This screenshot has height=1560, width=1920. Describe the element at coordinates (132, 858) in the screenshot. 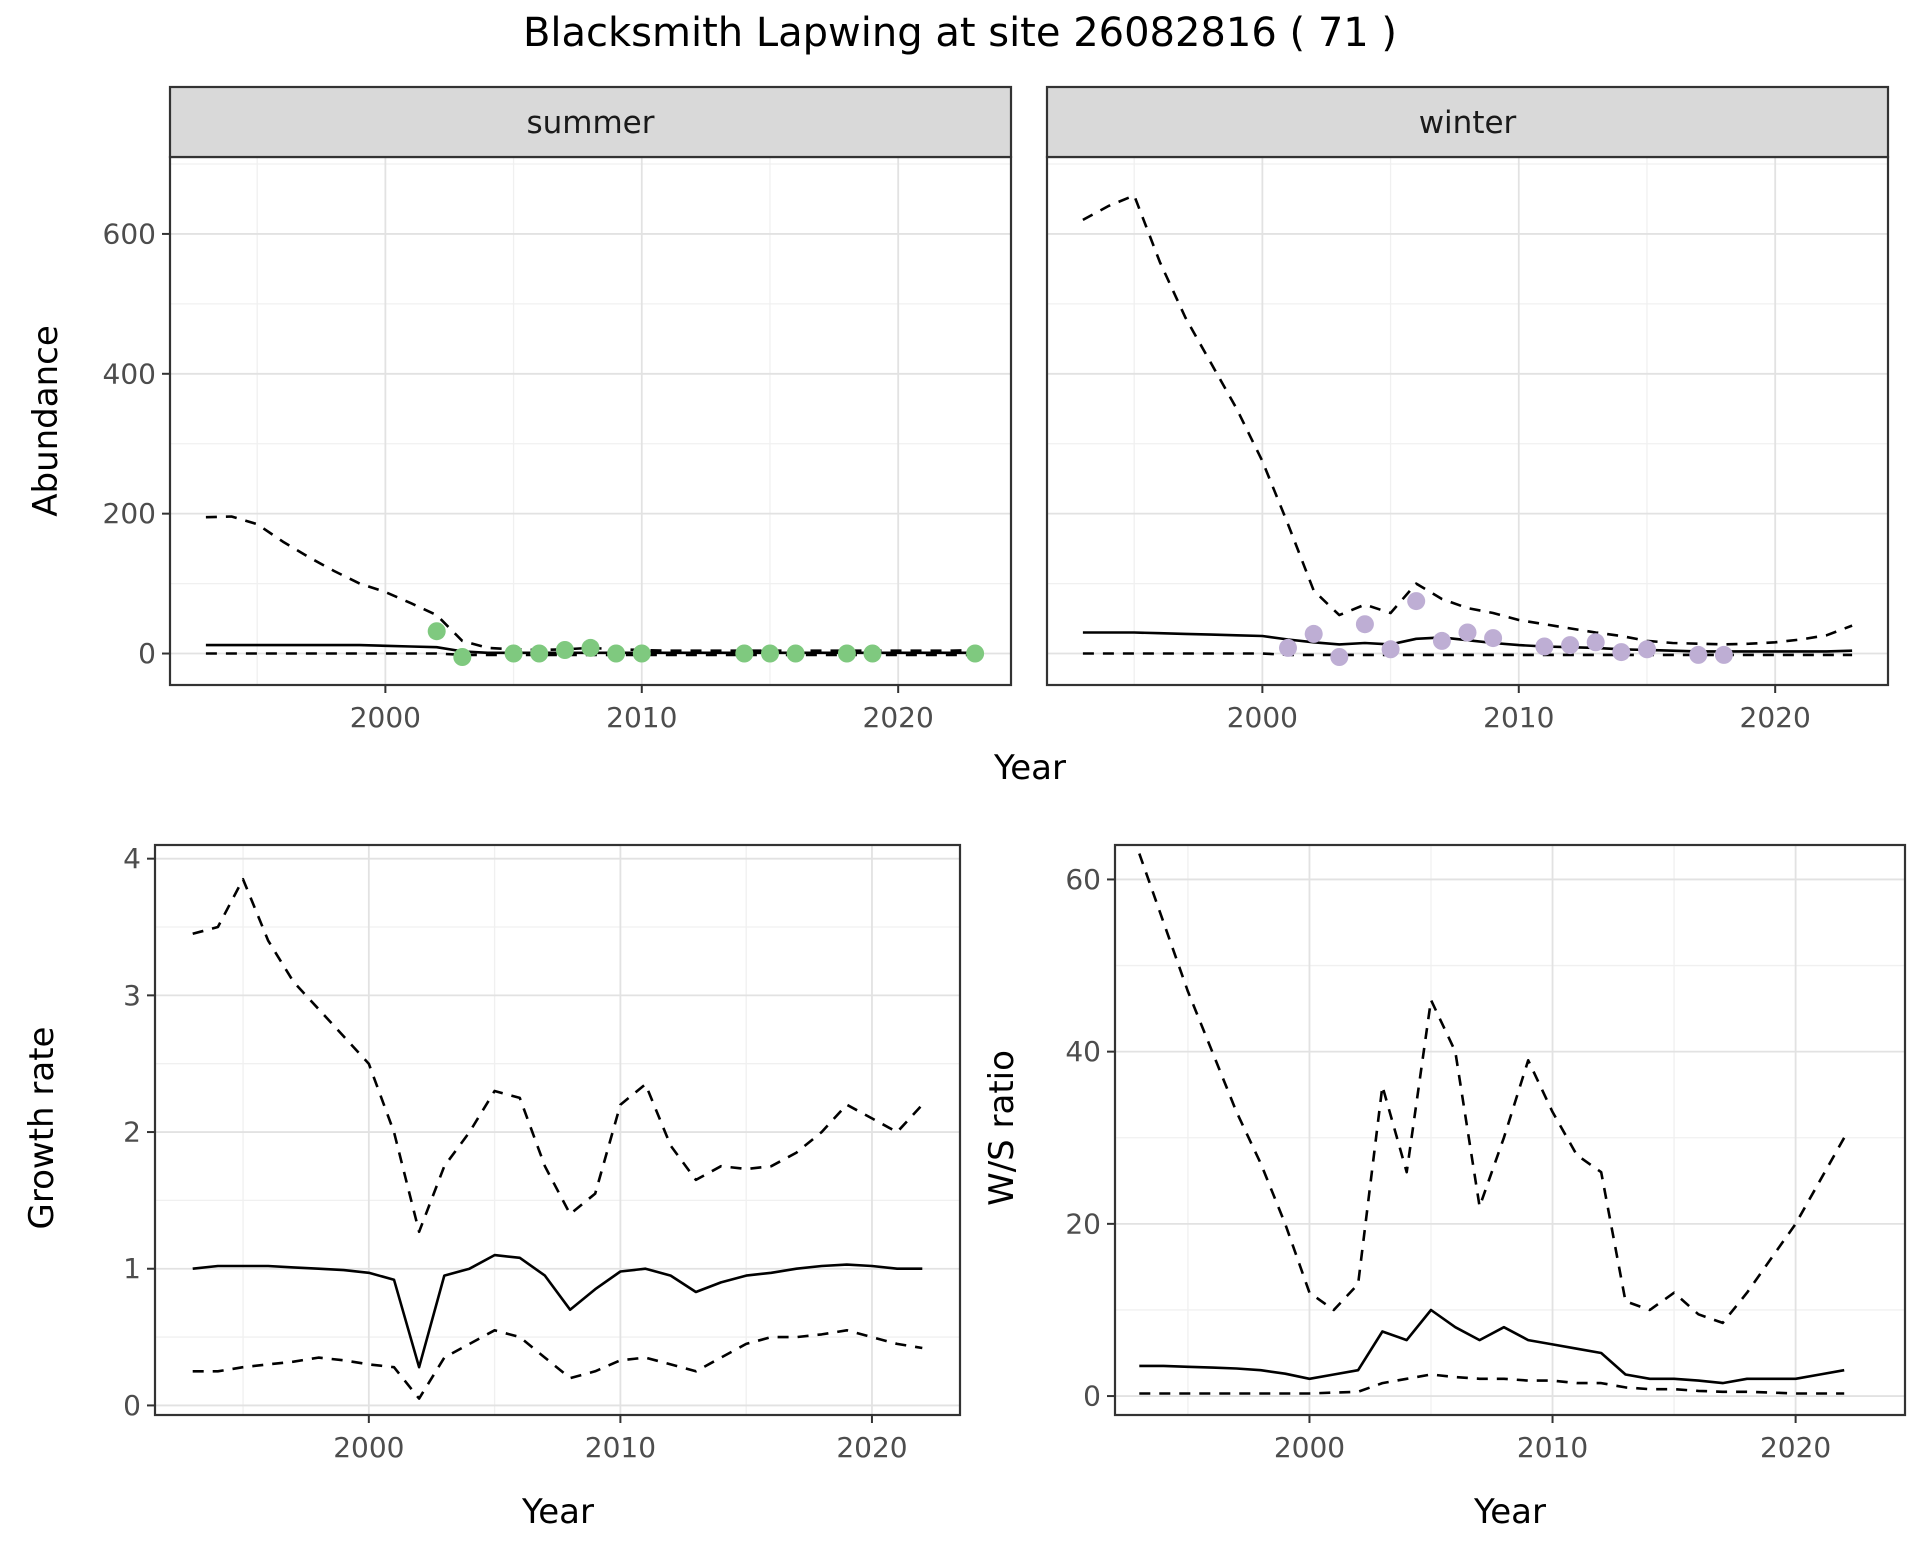

I see `y-tick-label: 4` at that location.